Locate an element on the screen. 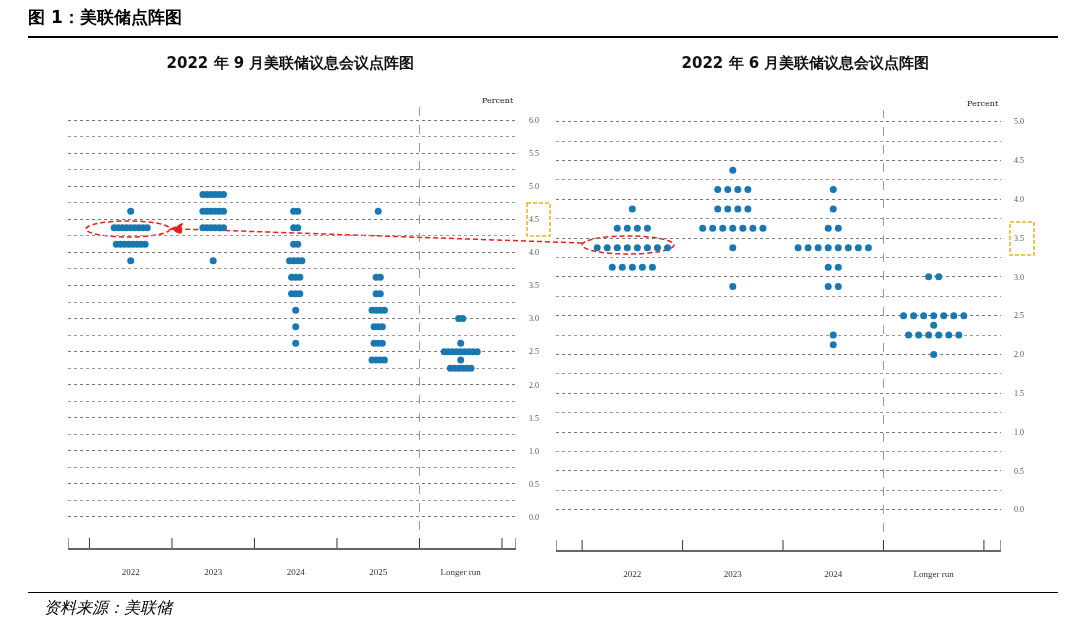  y-tick-label: 6.0 is located at coordinates (534, 121).